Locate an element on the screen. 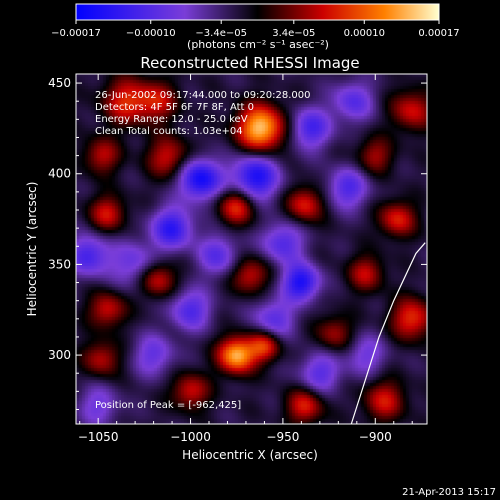 Image resolution: width=500 pixels, height=500 pixels. annotation-time-range: 26-Jun-2002 09:17:44.000 to 09:20:28.000 is located at coordinates (203, 95).